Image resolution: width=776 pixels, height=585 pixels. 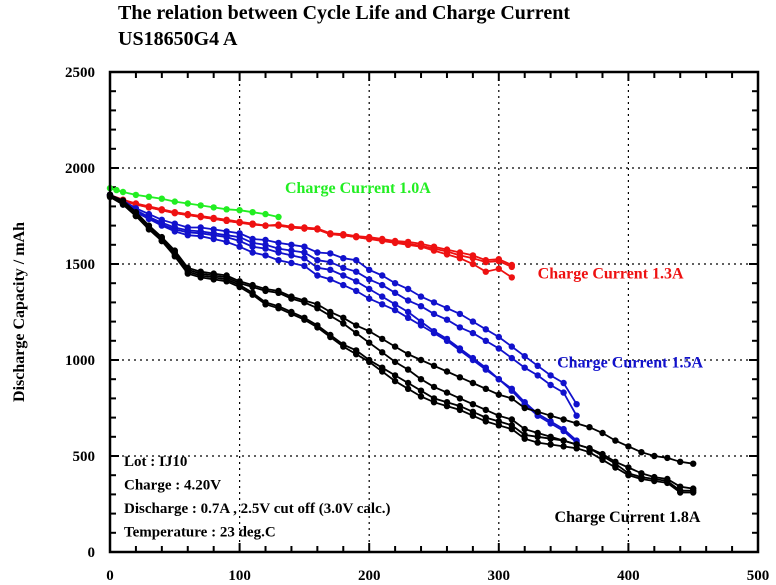 I want to click on x-tick-label: 200, so click(x=369, y=576).